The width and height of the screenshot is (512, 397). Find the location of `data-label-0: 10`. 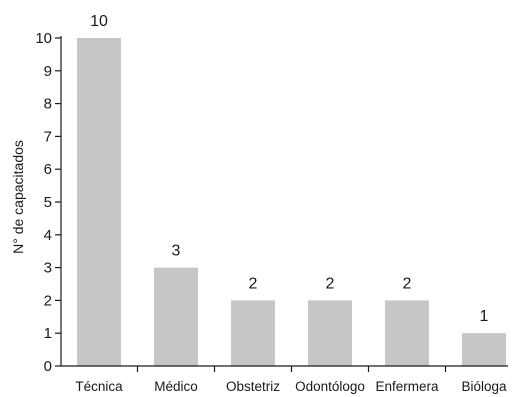

data-label-0: 10 is located at coordinates (99, 21).